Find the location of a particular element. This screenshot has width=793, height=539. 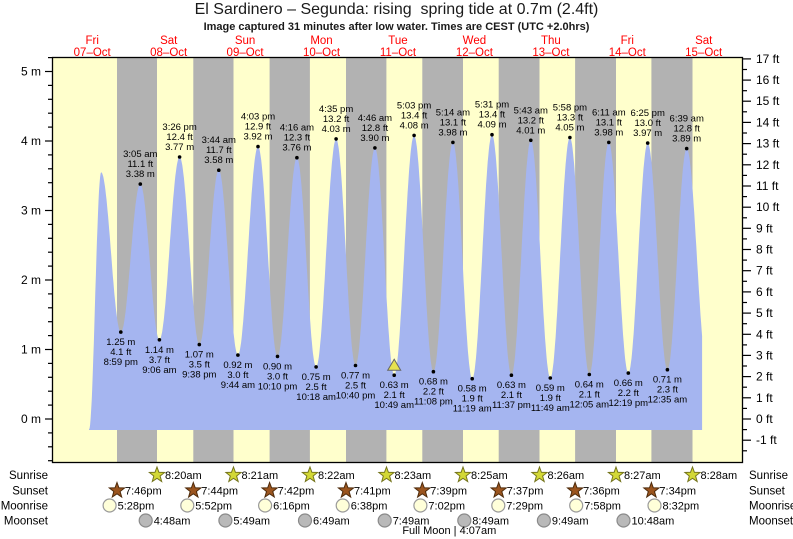

axis-label-left: 5 m is located at coordinates (31, 72).